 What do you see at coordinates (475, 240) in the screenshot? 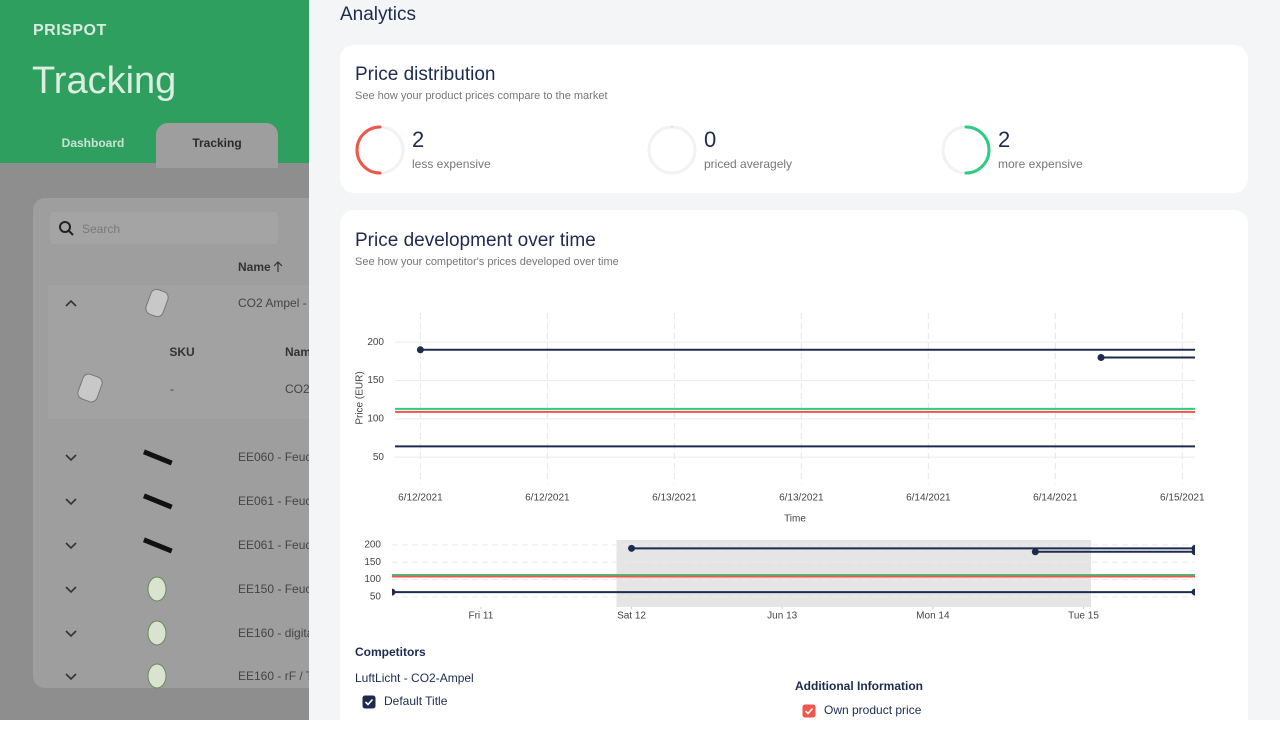
I see `chart-title: Price development over time` at bounding box center [475, 240].